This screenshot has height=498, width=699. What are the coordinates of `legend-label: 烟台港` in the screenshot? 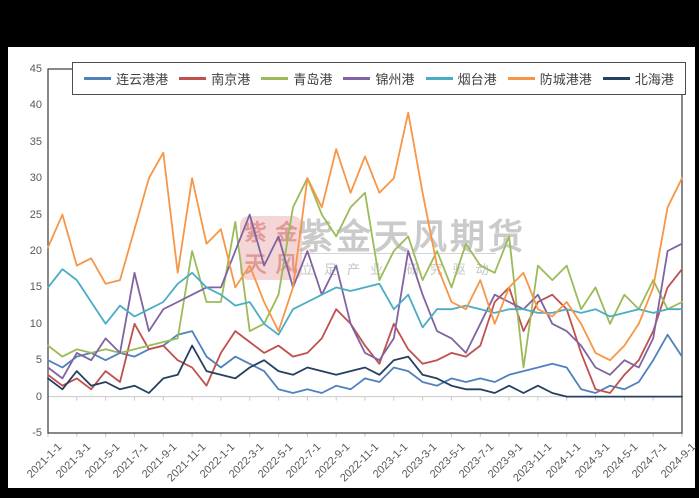 It's located at (477, 79).